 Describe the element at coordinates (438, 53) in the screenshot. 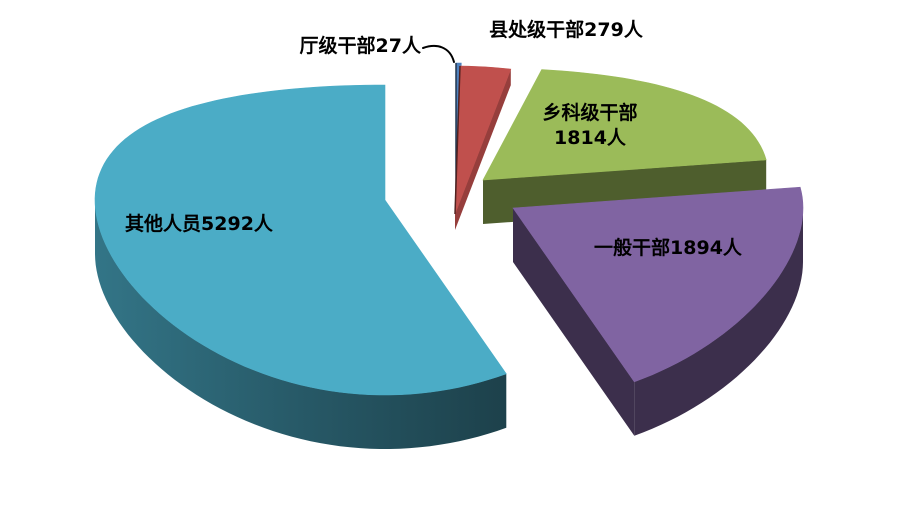

I see `leader-line` at that location.